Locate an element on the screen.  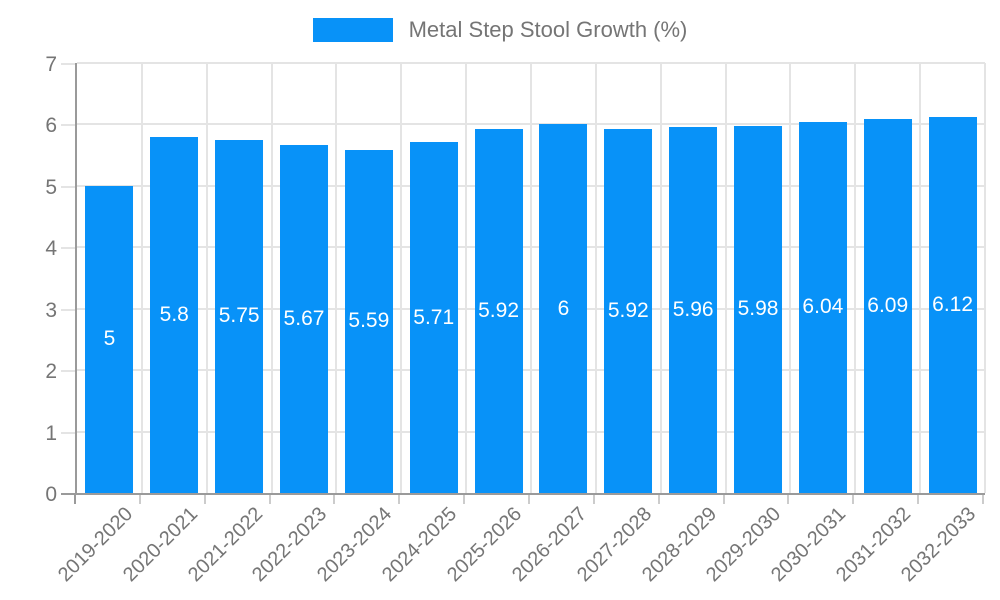
bar: 6.04 is located at coordinates (822, 307).